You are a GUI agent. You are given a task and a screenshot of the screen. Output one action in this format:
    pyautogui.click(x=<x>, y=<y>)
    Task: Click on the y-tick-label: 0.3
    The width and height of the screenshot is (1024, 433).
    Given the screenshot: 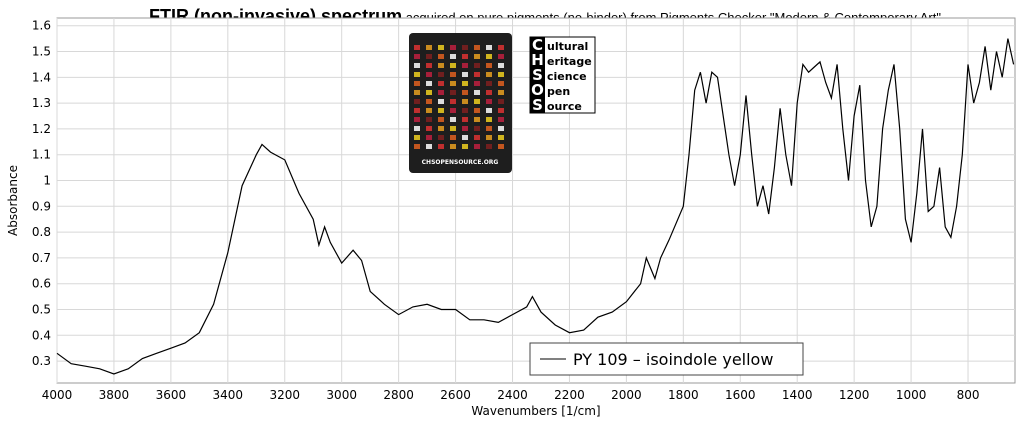 What is the action you would take?
    pyautogui.click(x=41, y=361)
    